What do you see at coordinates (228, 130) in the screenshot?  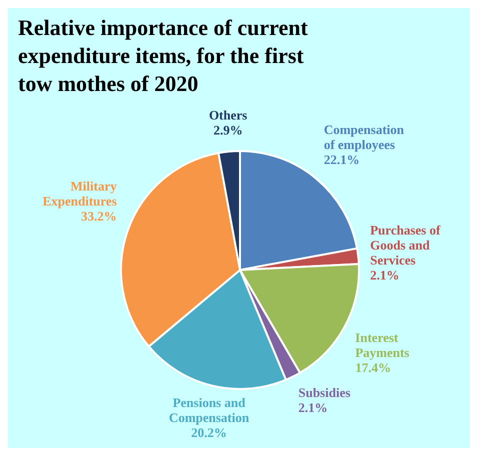 I see `data-label: 2.9%` at bounding box center [228, 130].